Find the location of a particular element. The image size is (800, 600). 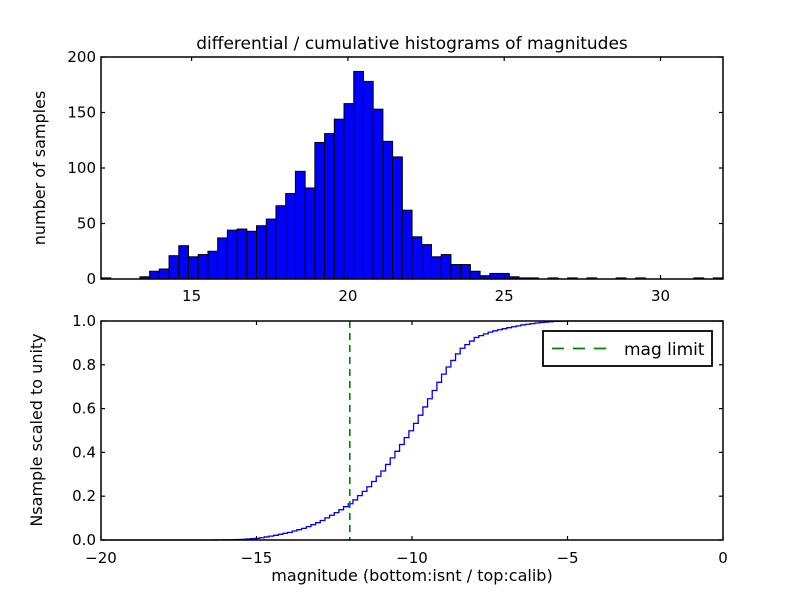

y-tick-label: 50 is located at coordinates (86, 224).